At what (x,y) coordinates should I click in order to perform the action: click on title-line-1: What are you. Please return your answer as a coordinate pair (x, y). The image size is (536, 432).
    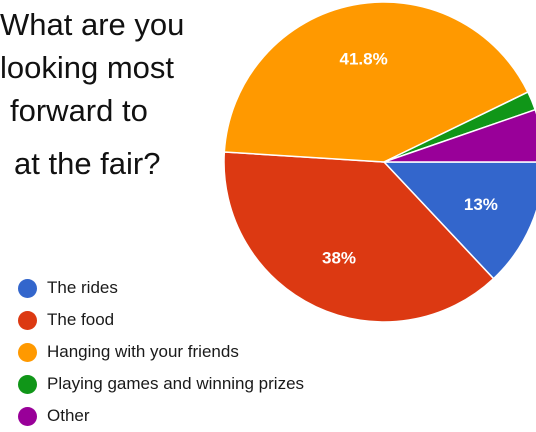
    Looking at the image, I should click on (92, 24).